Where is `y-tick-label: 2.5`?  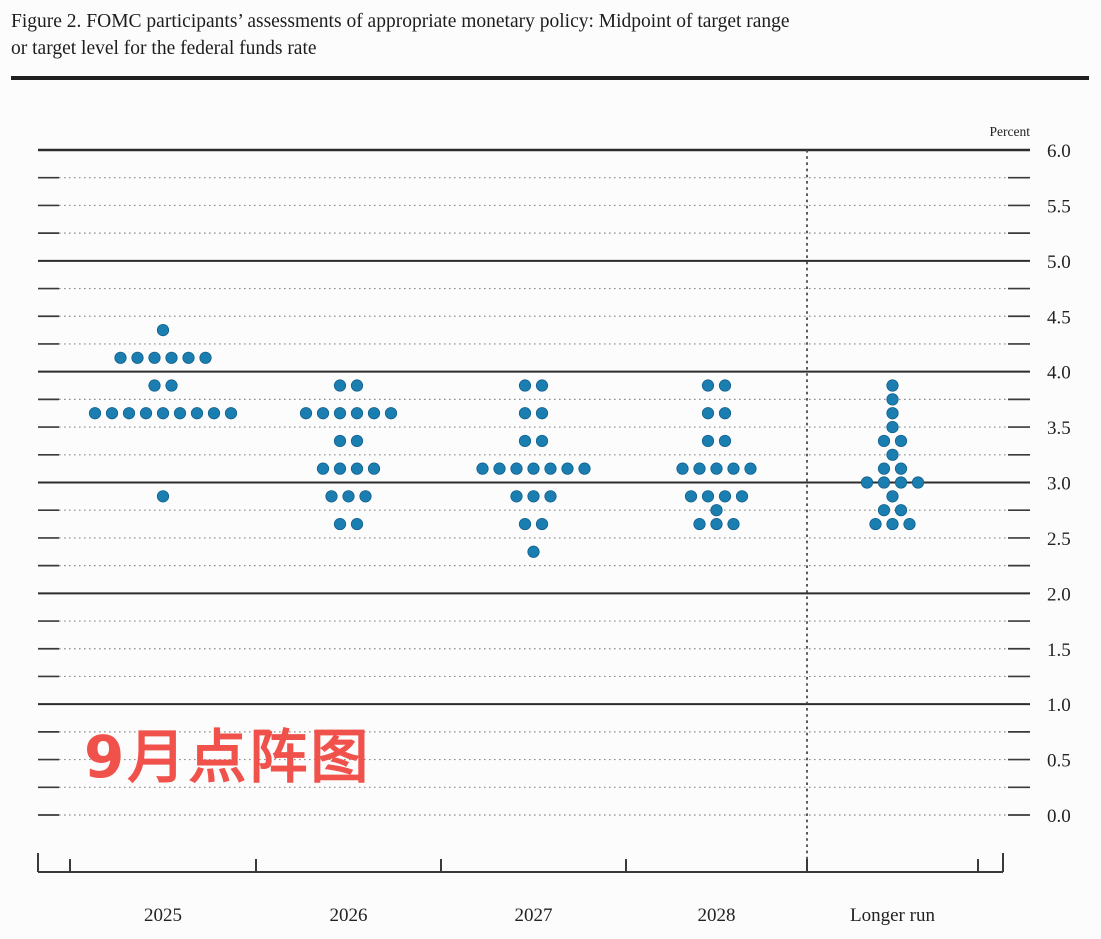
y-tick-label: 2.5 is located at coordinates (1059, 539).